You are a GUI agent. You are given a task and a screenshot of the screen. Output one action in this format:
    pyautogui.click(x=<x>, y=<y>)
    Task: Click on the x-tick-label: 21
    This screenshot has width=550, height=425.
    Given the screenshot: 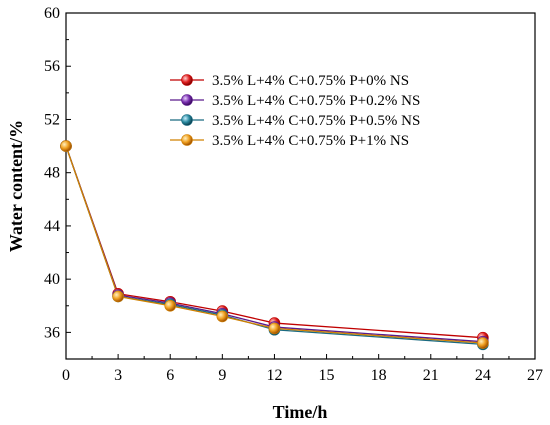 What is the action you would take?
    pyautogui.click(x=431, y=375)
    